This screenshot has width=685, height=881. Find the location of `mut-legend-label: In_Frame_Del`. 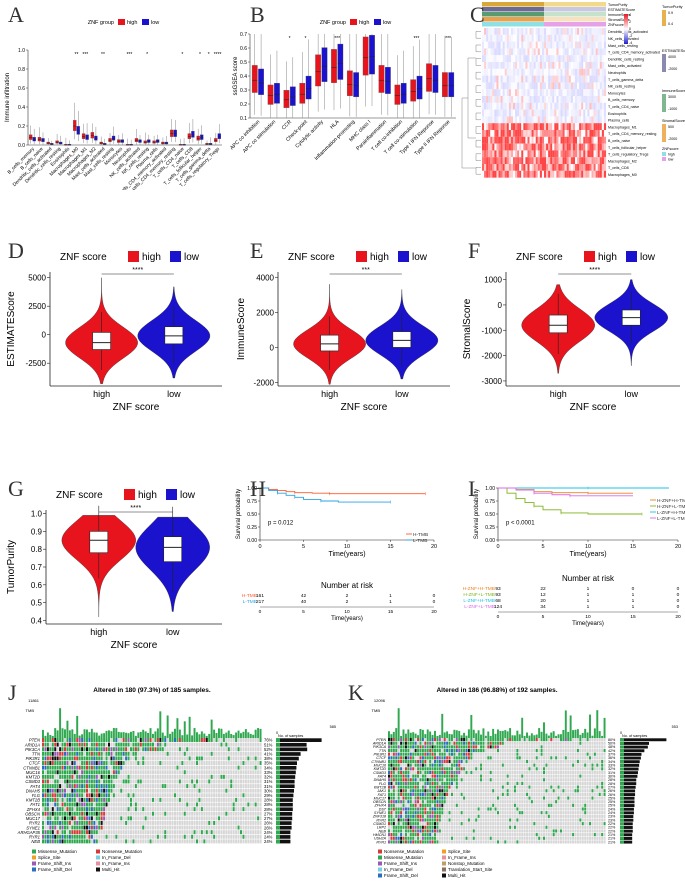

mut-legend-label: In_Frame_Del is located at coordinates (116, 857).